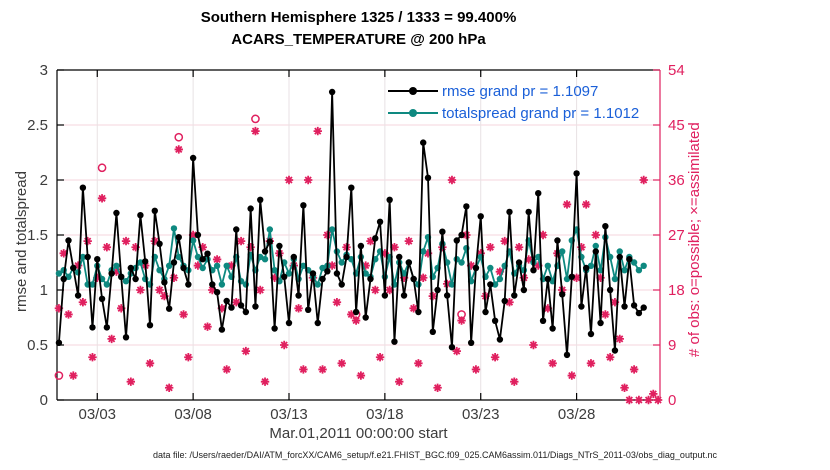 The height and width of the screenshot is (470, 830). Describe the element at coordinates (676, 180) in the screenshot. I see `right-tick-label: 36` at that location.